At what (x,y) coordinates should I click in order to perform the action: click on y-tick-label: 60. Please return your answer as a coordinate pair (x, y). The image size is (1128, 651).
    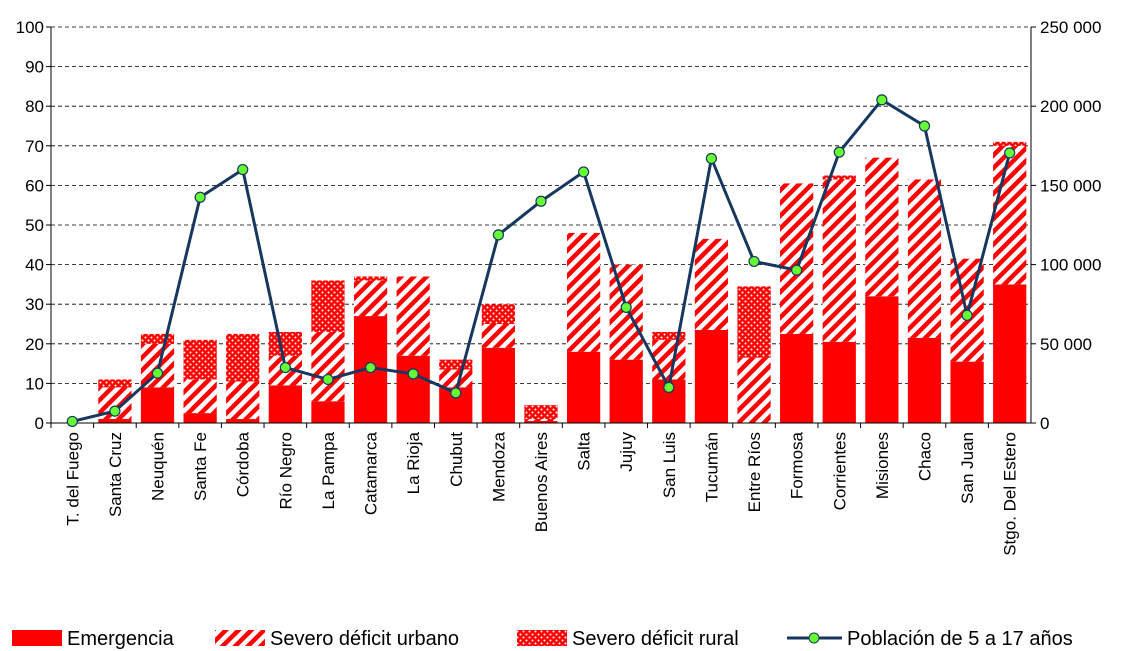
    Looking at the image, I should click on (34, 185).